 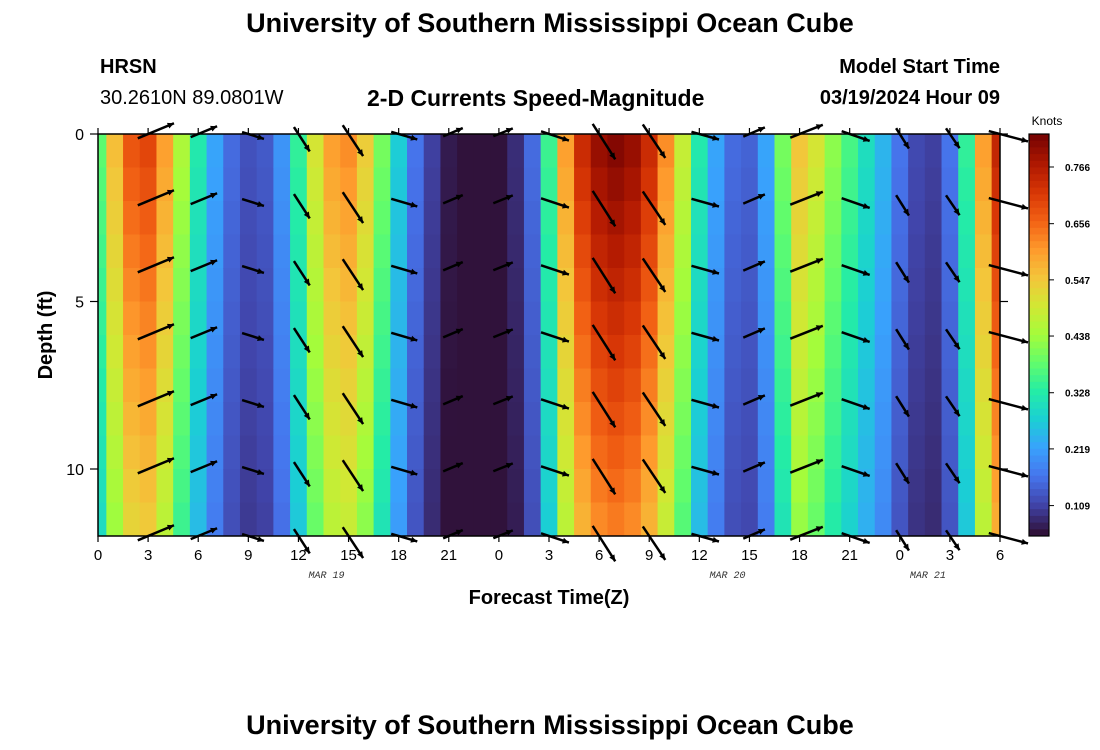 I want to click on colorbar-title: Knots, so click(x=1047, y=121).